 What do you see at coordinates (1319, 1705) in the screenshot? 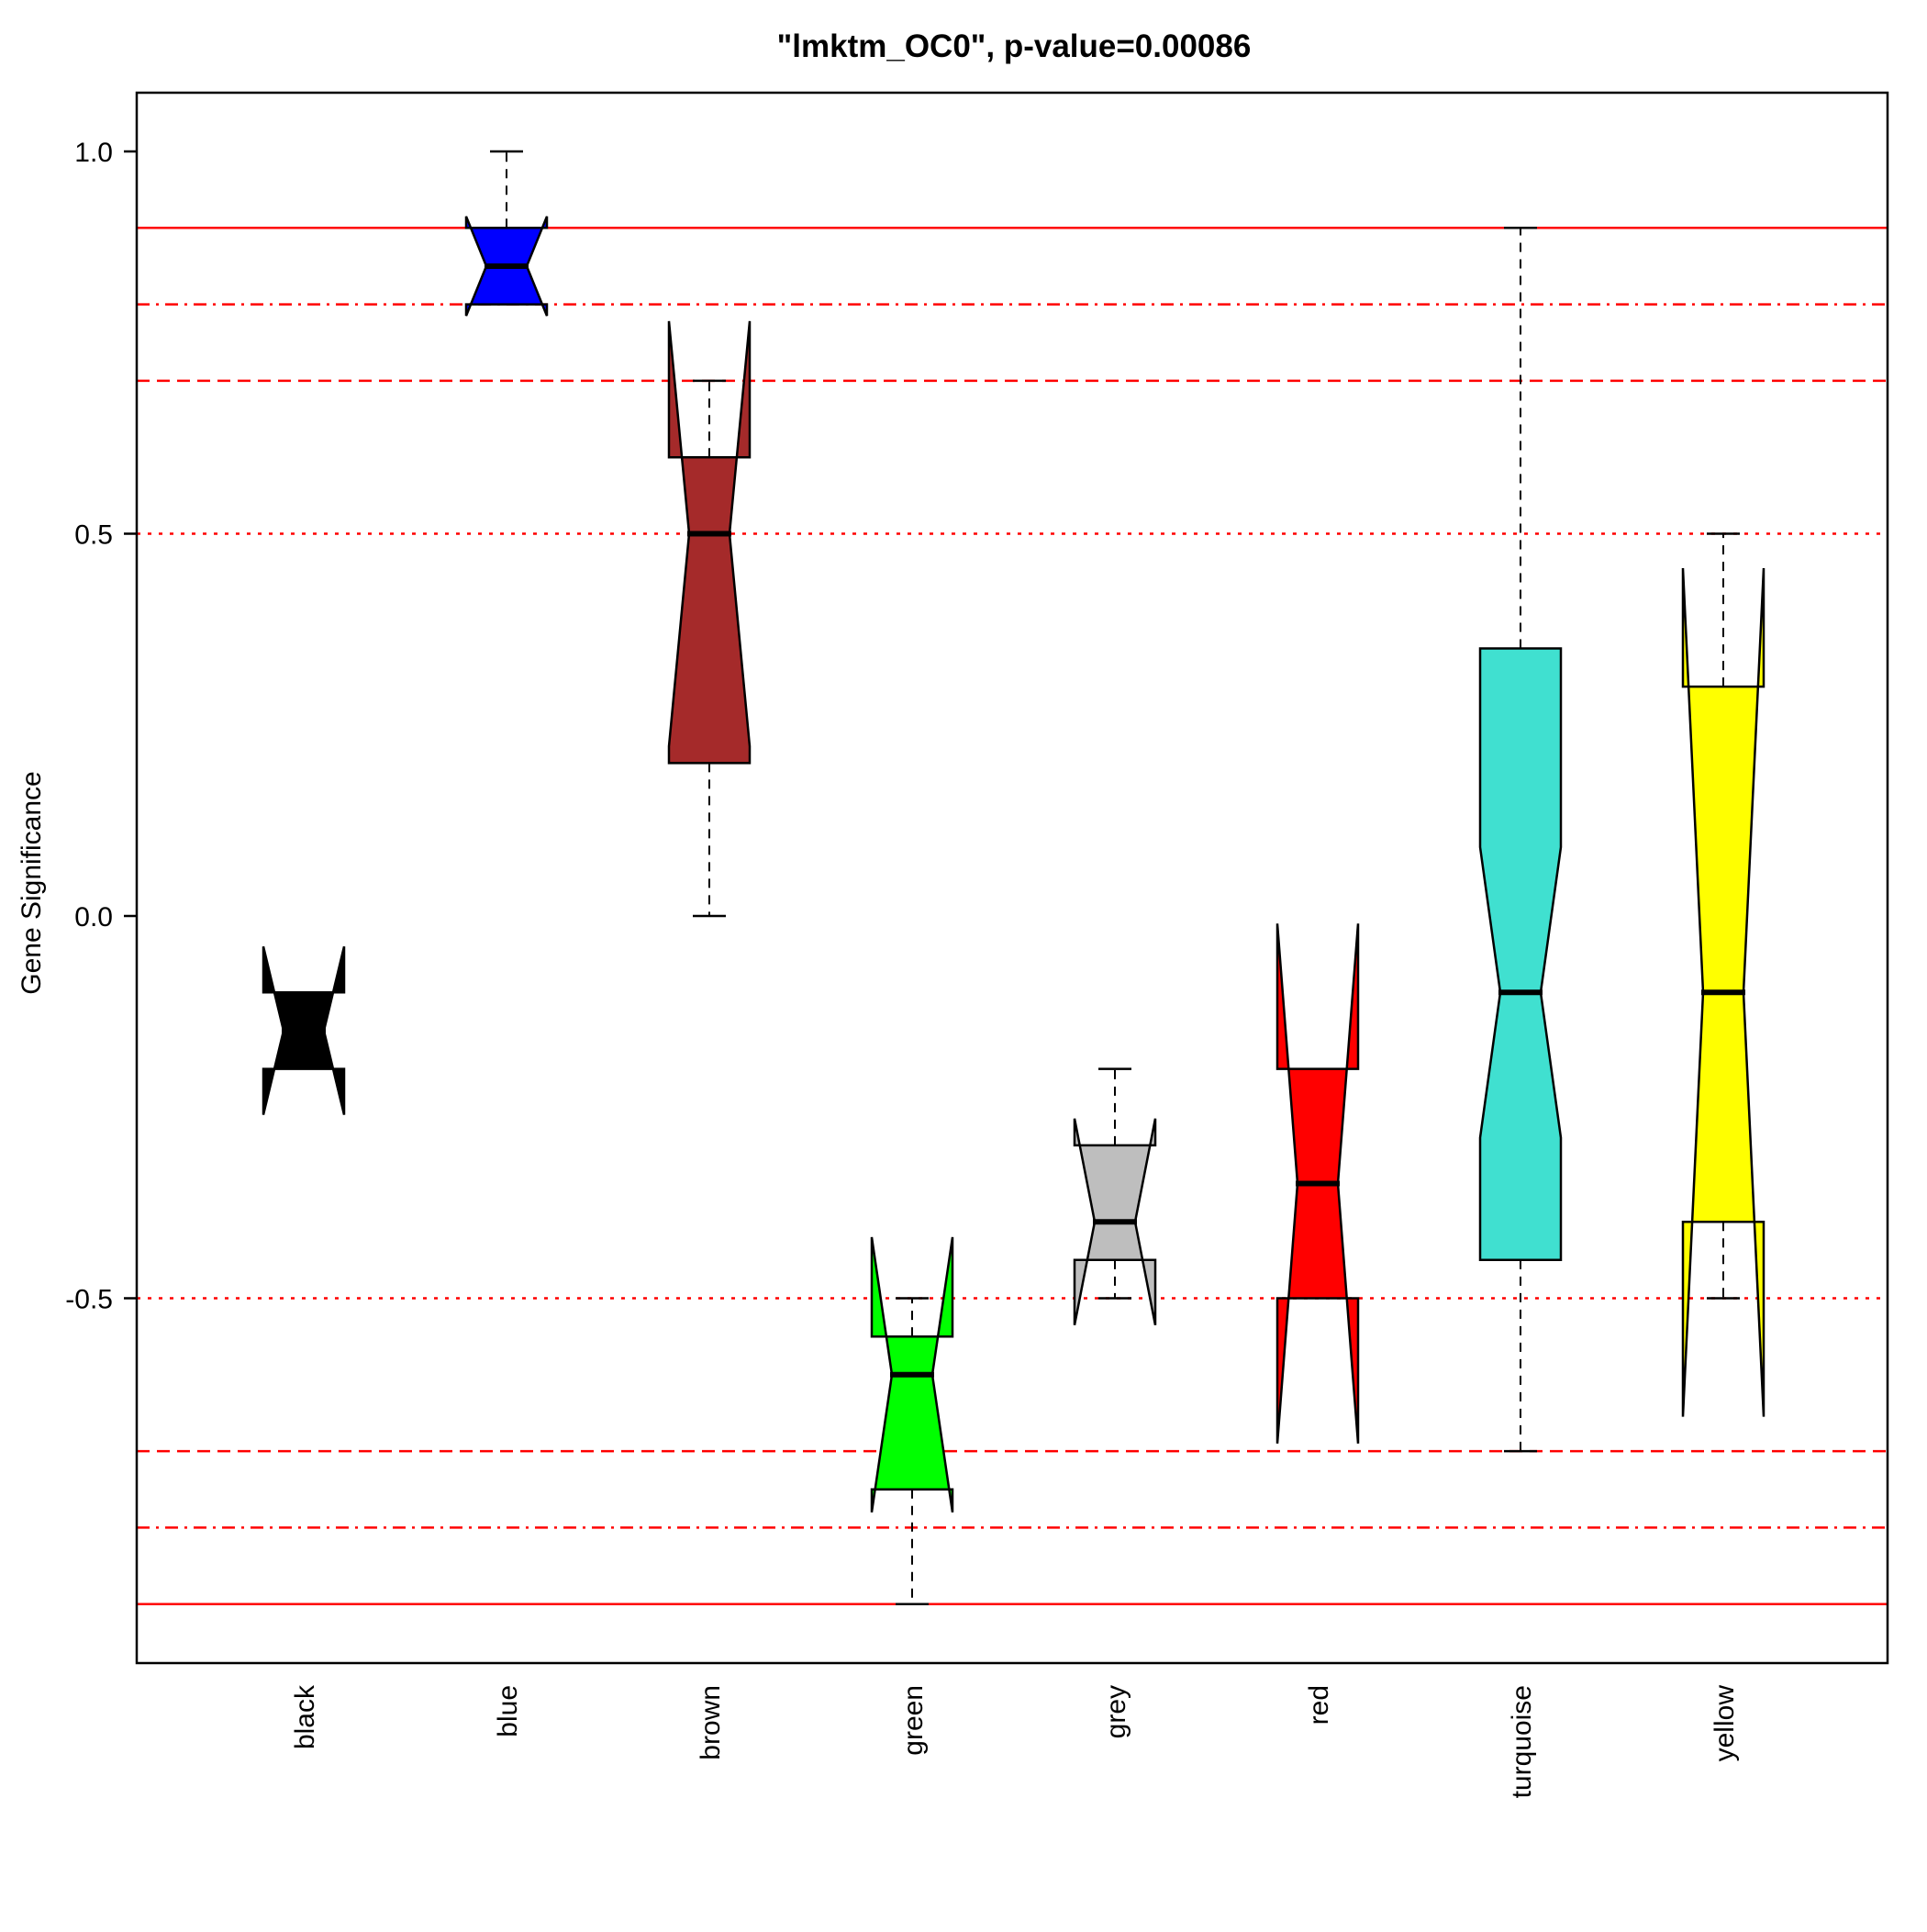
I see `x-tick-label-red: red` at bounding box center [1319, 1705].